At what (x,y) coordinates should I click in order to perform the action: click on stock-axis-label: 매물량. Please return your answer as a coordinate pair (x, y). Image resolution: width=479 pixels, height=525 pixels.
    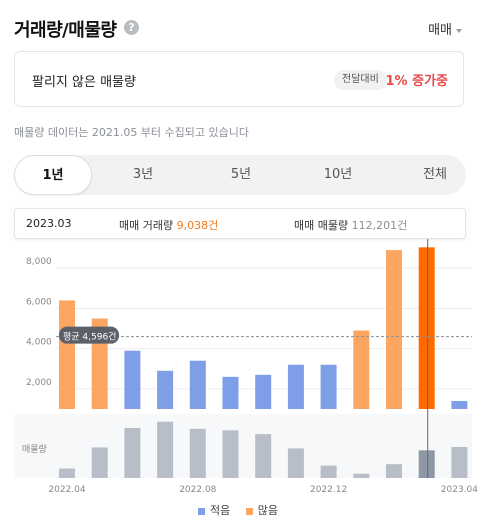
    Looking at the image, I should click on (34, 449).